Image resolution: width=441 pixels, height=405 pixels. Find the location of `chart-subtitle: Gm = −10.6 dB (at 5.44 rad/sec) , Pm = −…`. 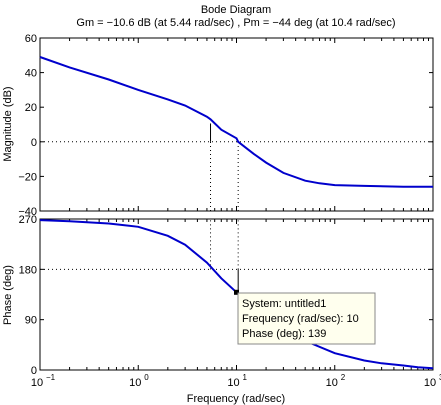

chart-subtitle: Gm = −10.6 dB (at 5.44 rad/sec) , Pm = −… is located at coordinates (235, 23).